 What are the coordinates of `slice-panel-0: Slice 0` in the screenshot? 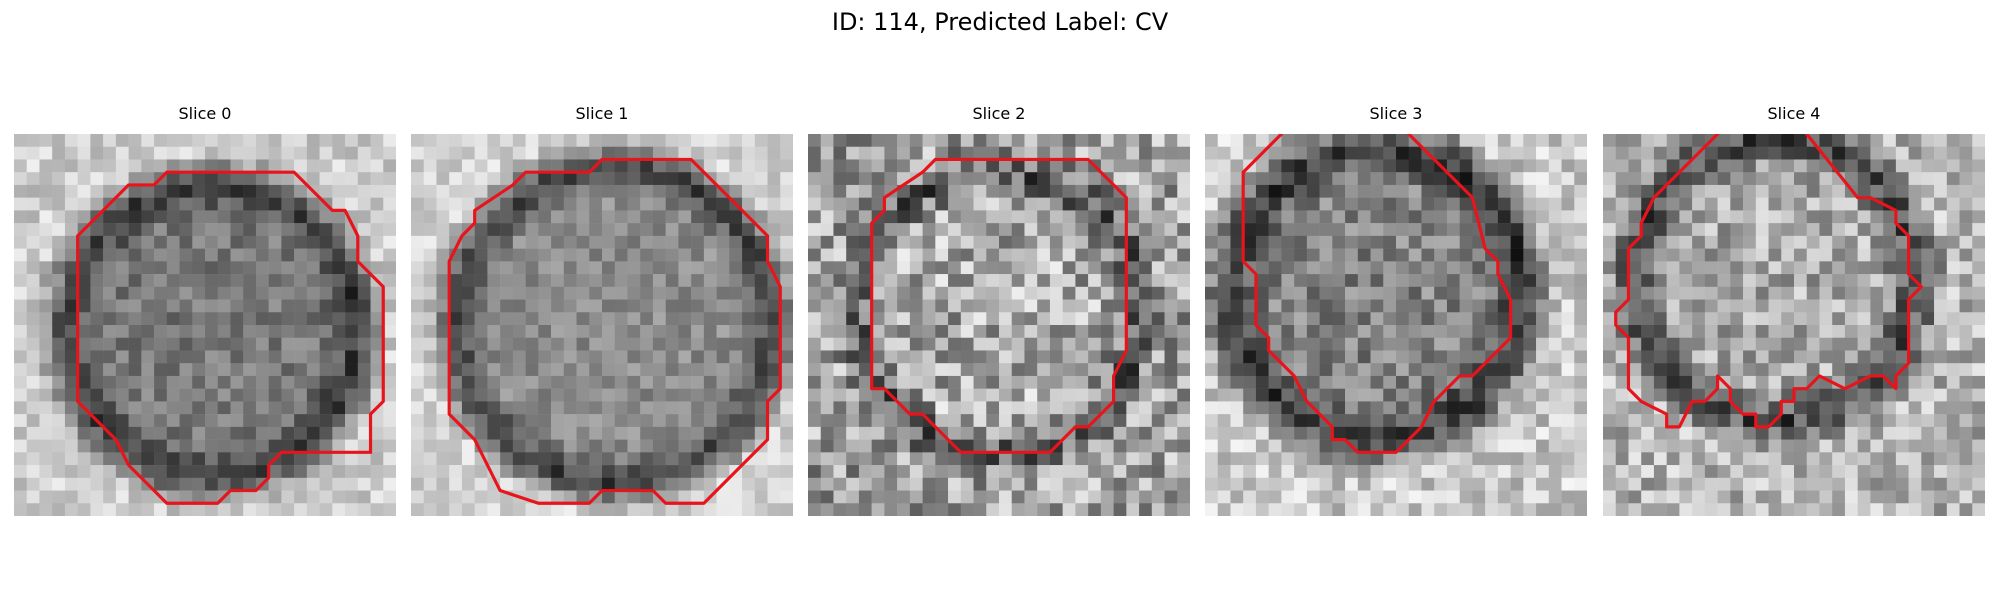 It's located at (205, 310).